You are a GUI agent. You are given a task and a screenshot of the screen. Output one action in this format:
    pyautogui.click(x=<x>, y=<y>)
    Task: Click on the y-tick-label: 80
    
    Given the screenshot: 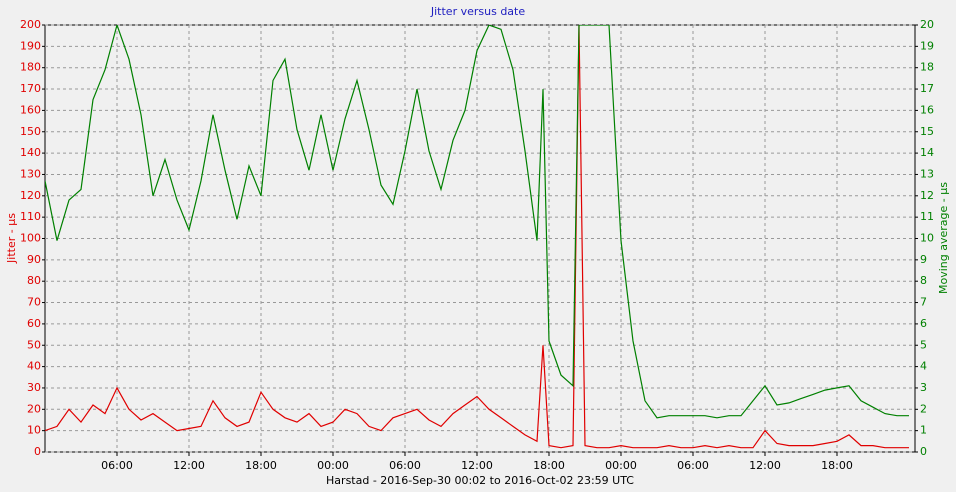 What is the action you would take?
    pyautogui.click(x=34, y=280)
    